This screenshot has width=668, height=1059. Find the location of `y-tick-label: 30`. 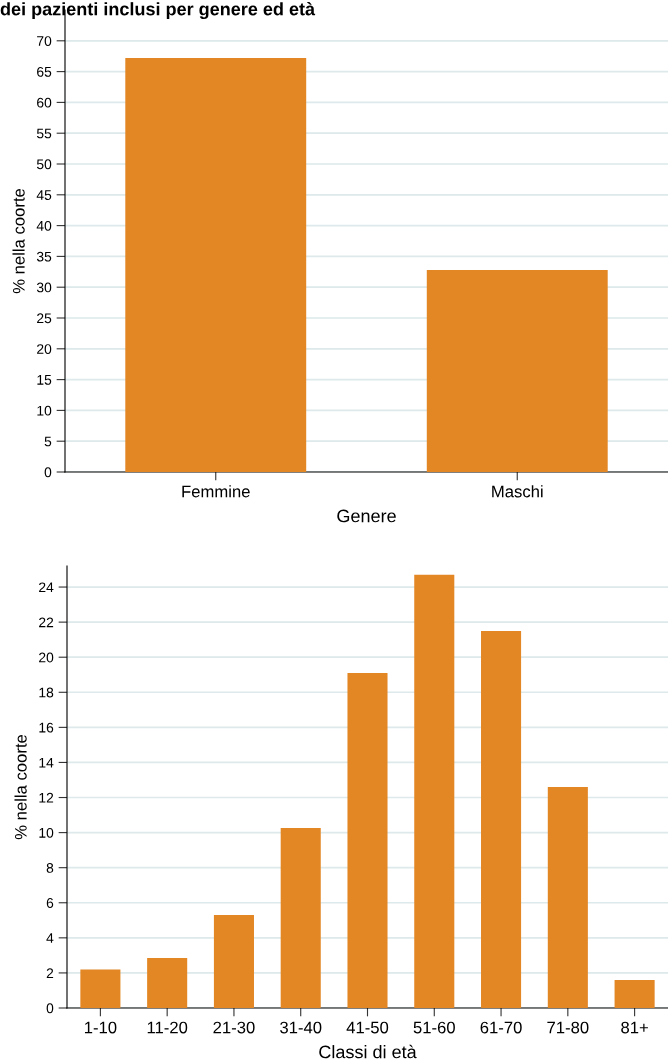

y-tick-label: 30 is located at coordinates (44, 287).